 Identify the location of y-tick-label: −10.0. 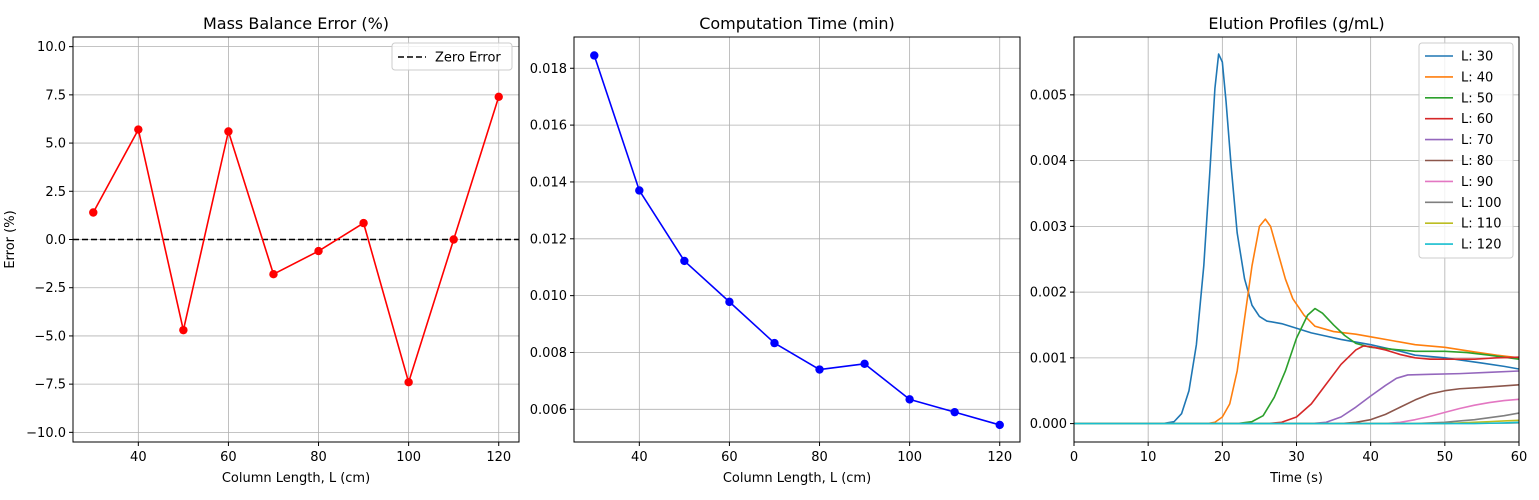
(46, 433).